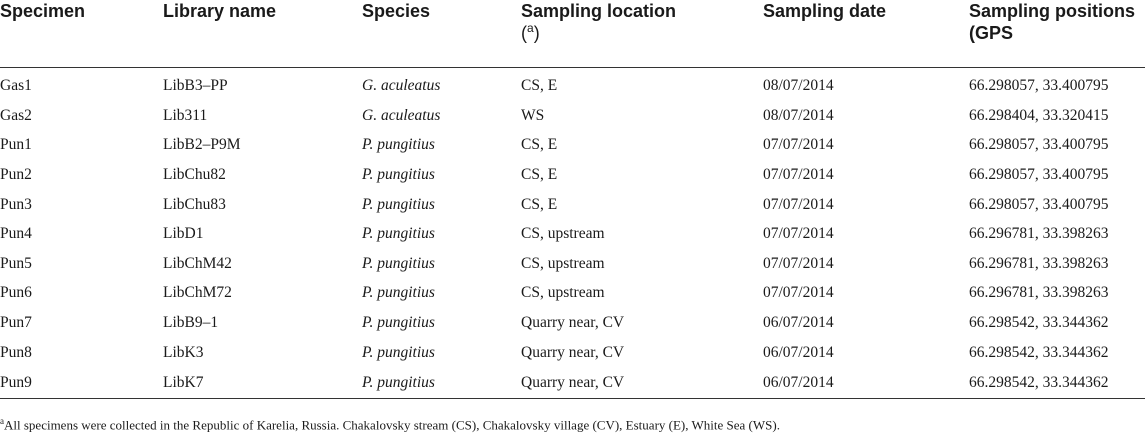  Describe the element at coordinates (183, 234) in the screenshot. I see `cell-library-name: LibD1` at that location.